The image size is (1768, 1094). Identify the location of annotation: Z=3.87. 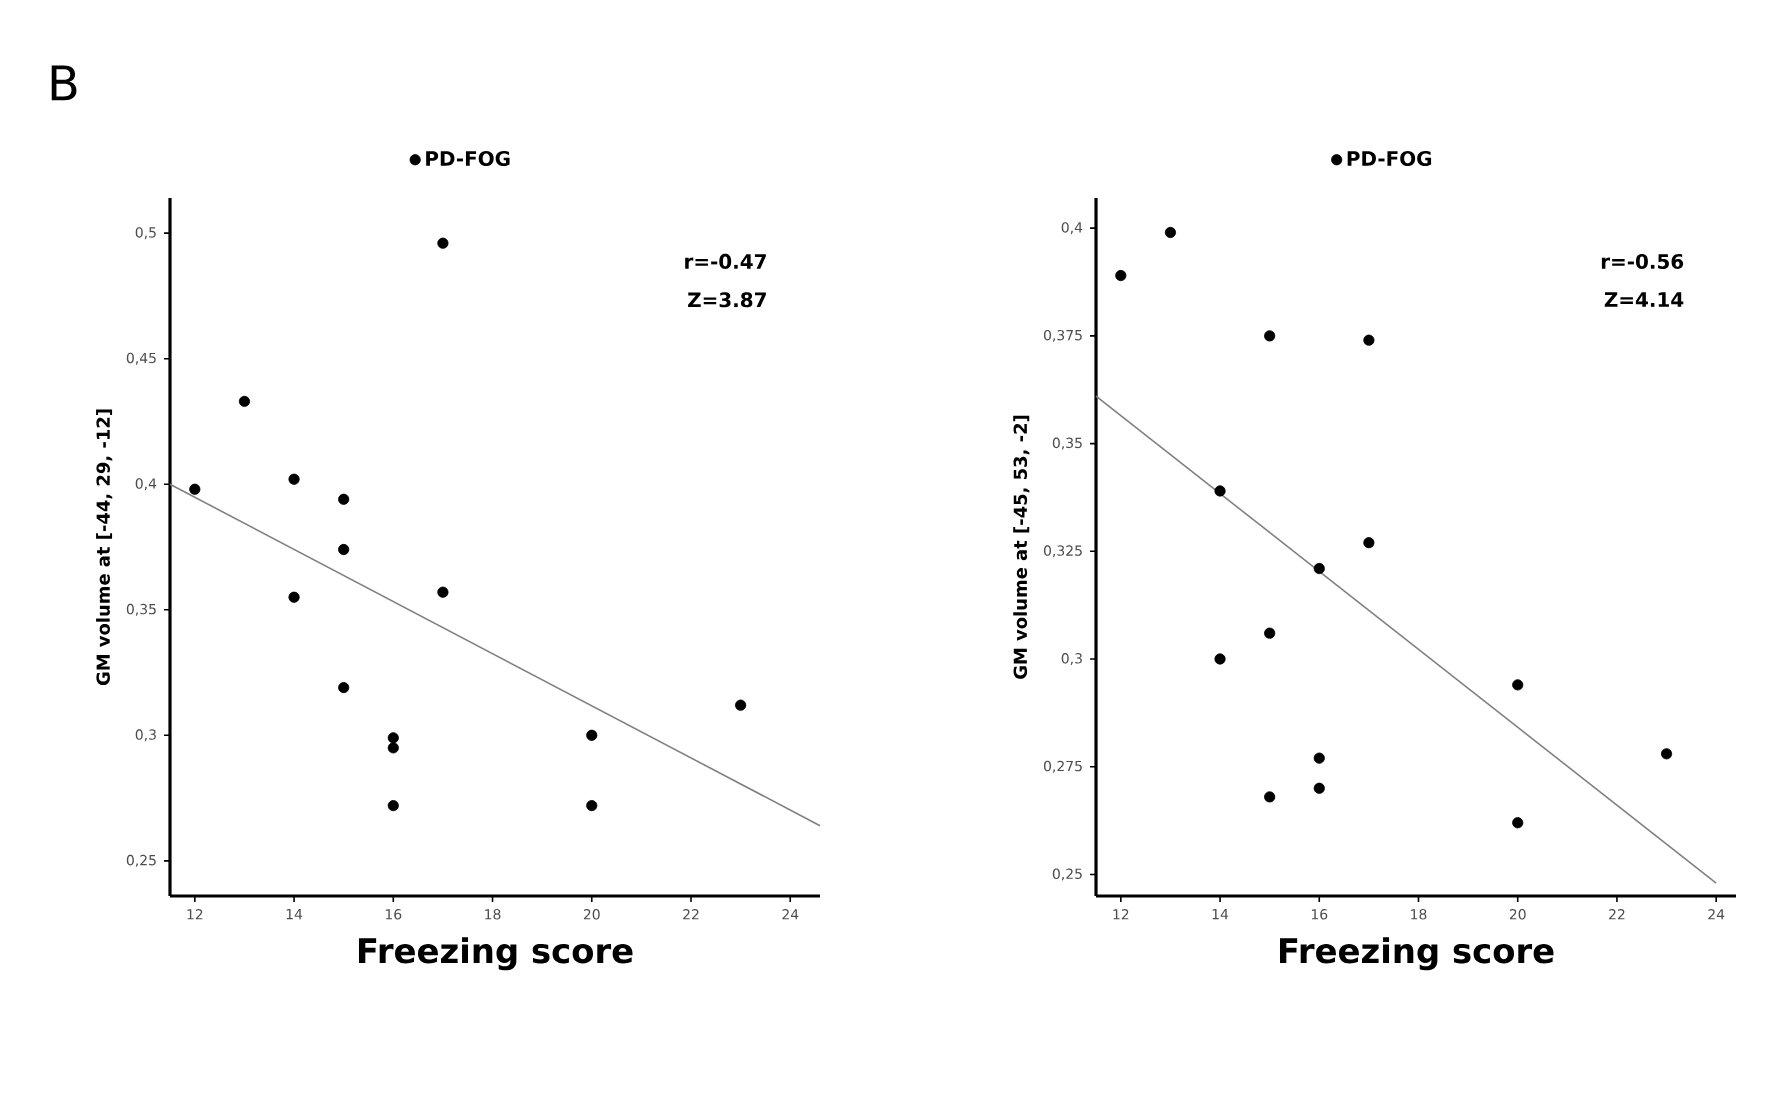
(727, 300).